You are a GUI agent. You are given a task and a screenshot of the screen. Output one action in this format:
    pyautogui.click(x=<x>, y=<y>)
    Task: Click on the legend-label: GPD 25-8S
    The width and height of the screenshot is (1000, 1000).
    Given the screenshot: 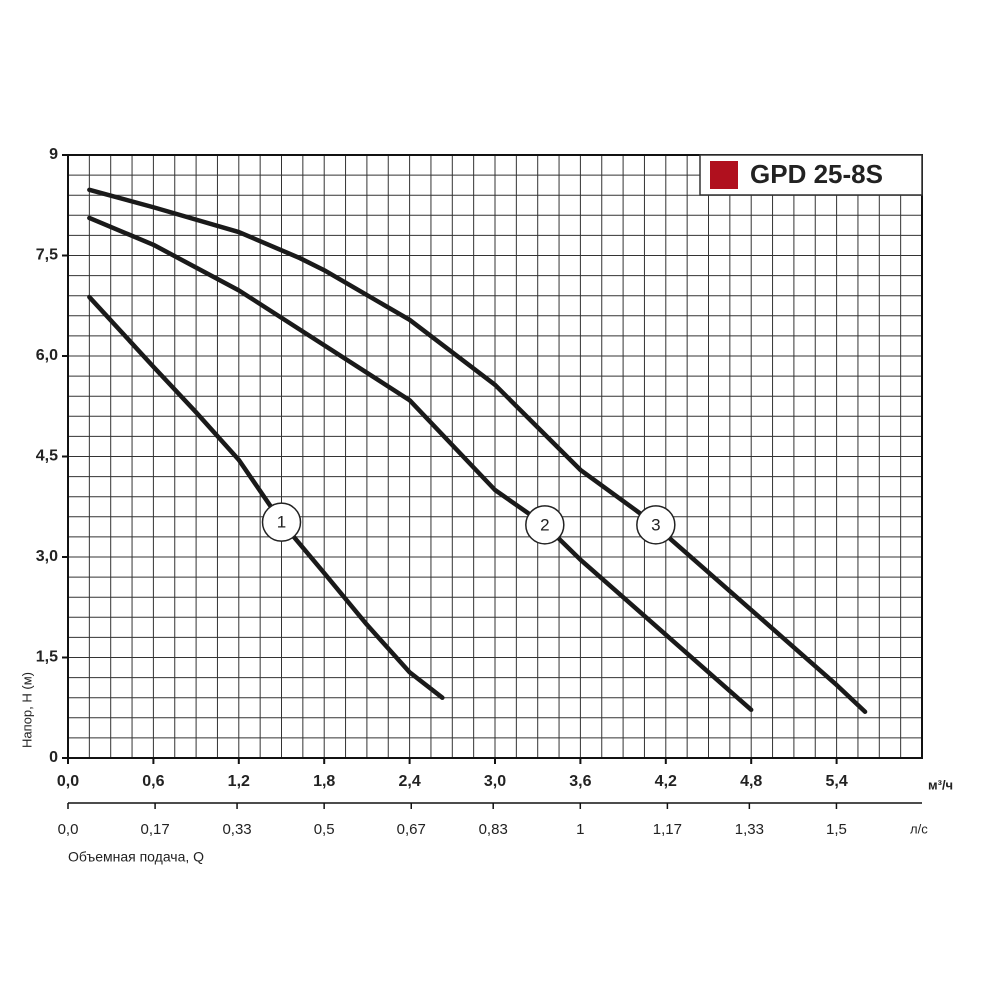 What is the action you would take?
    pyautogui.click(x=816, y=174)
    